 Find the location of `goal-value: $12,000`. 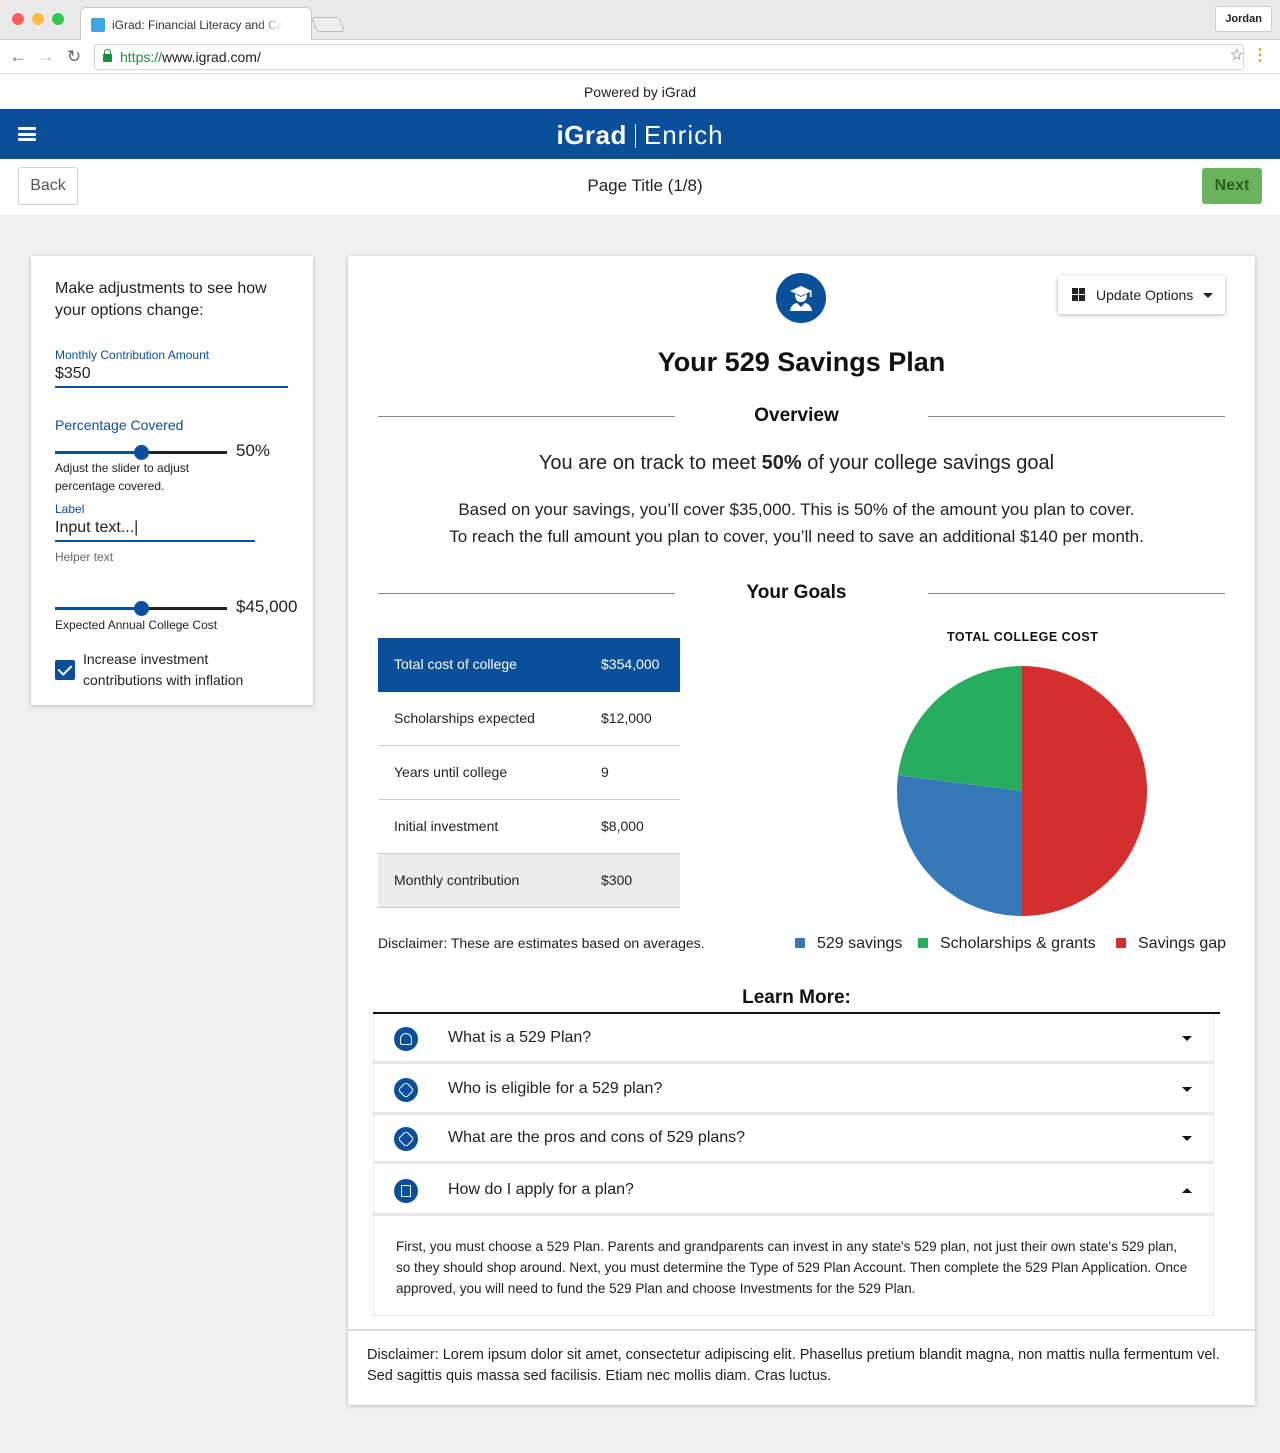

goal-value: $12,000 is located at coordinates (626, 718).